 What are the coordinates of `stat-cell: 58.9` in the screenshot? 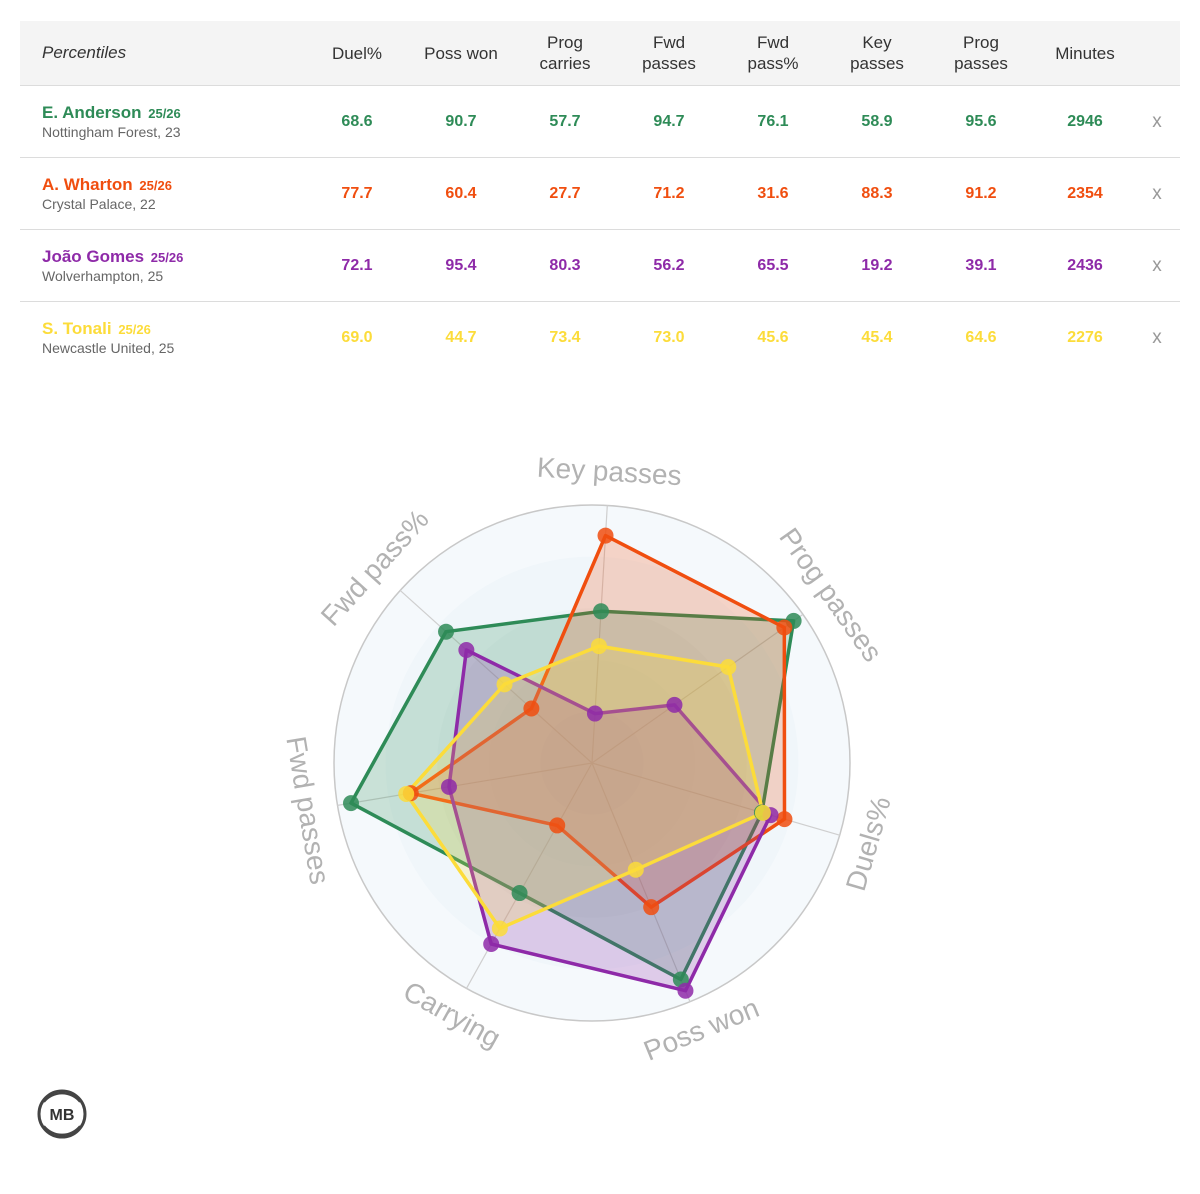 It's located at (877, 121).